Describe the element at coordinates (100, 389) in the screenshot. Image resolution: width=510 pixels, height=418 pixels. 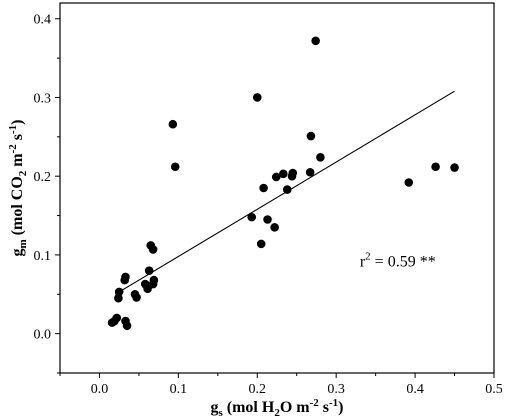
I see `x-tick-label: 0.0` at that location.